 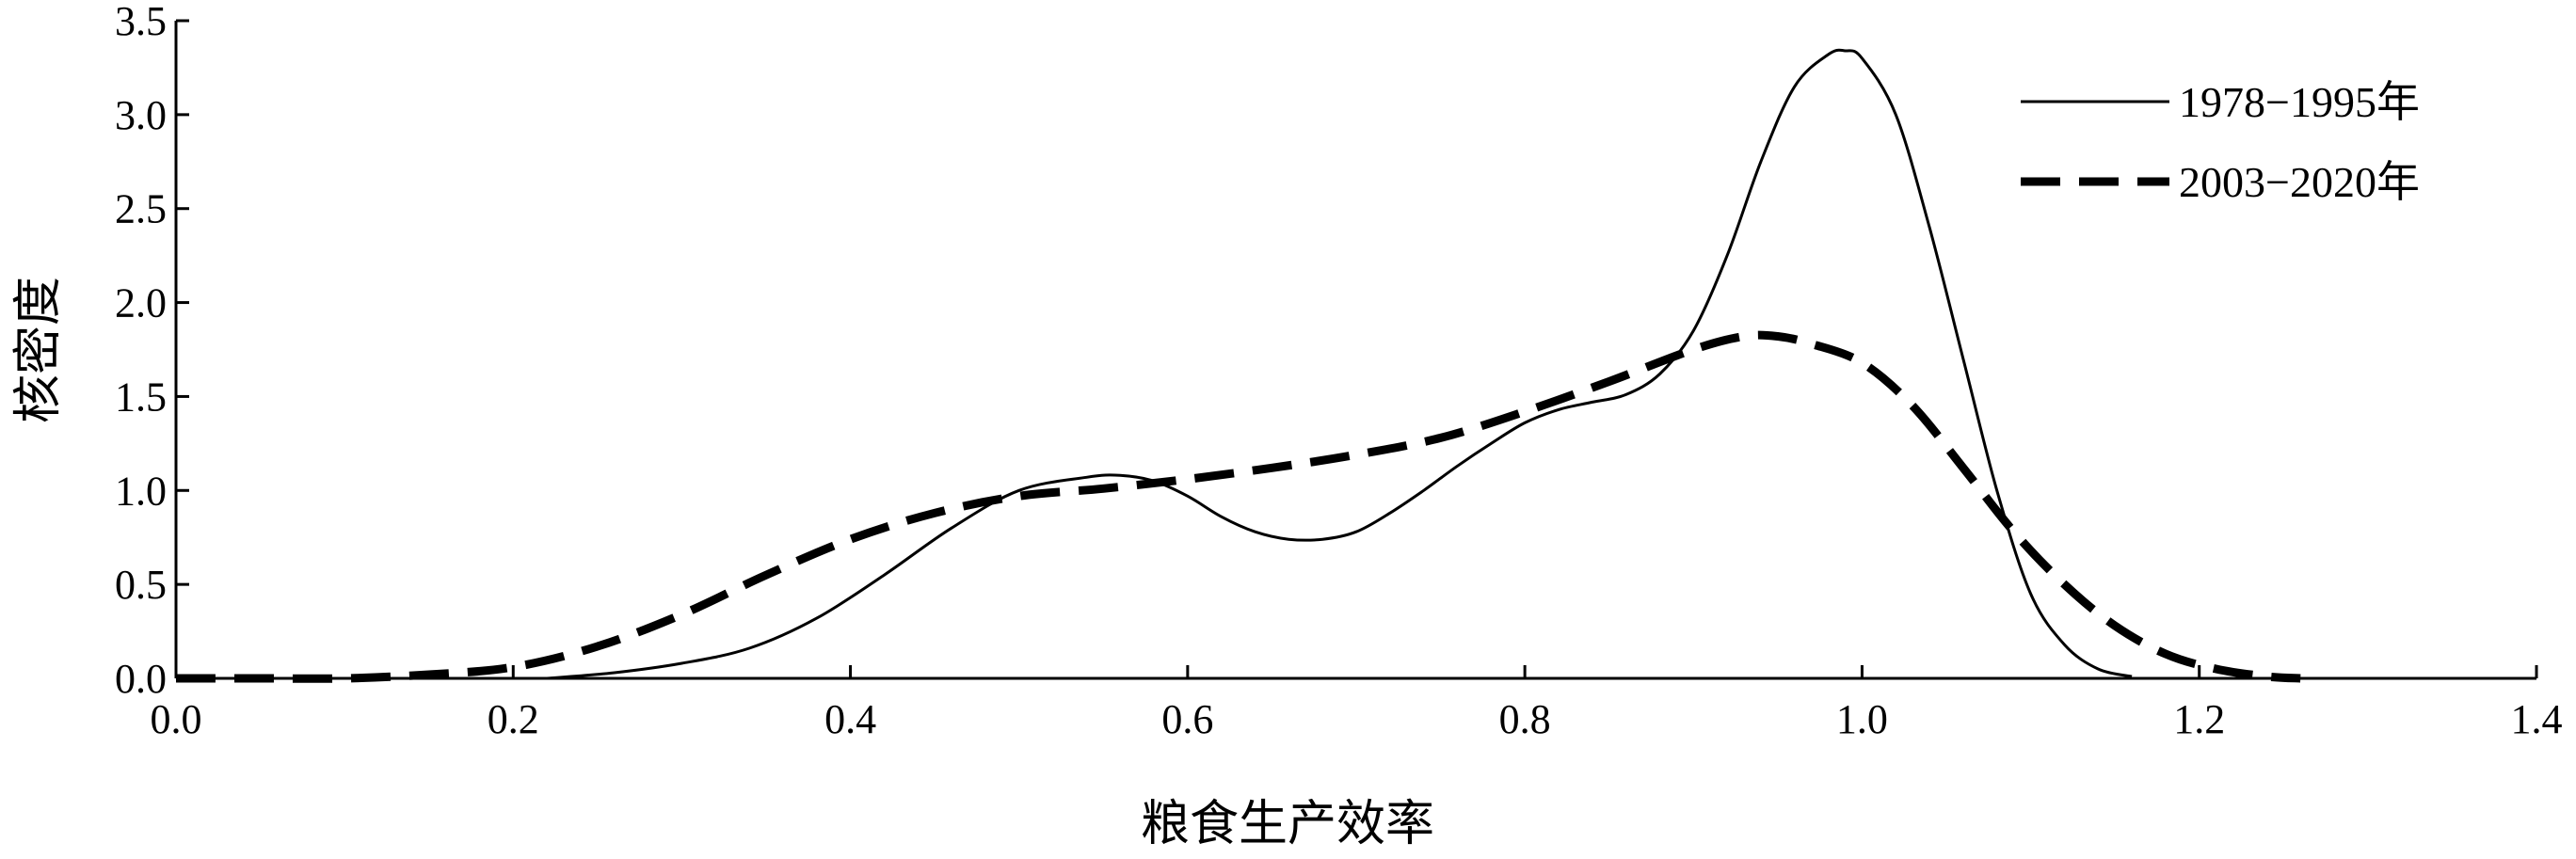 I want to click on y-tick-label: 3.0, so click(x=141, y=115).